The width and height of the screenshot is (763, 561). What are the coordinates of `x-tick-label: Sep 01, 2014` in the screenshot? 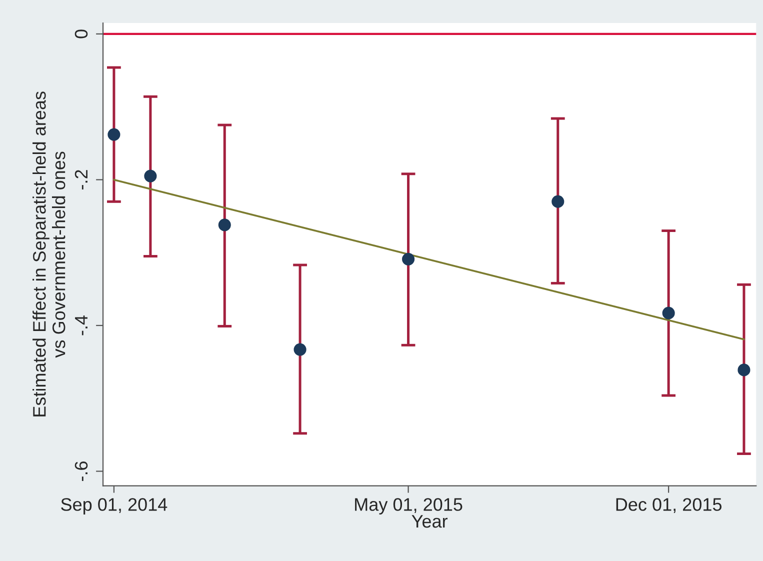 It's located at (114, 506).